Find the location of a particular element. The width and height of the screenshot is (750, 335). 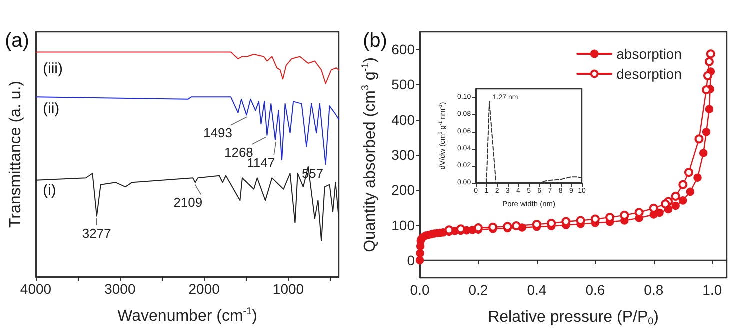

x-tick-label: 0.0 is located at coordinates (420, 290).